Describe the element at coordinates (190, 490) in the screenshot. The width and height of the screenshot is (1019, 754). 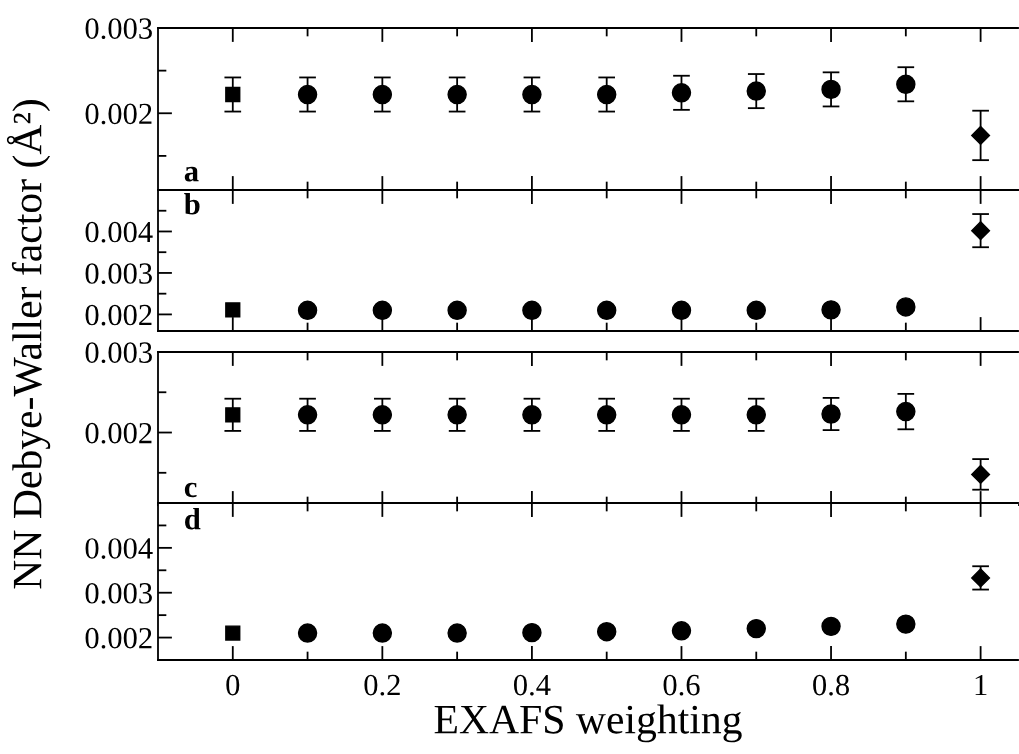
I see `annotation: c` at that location.